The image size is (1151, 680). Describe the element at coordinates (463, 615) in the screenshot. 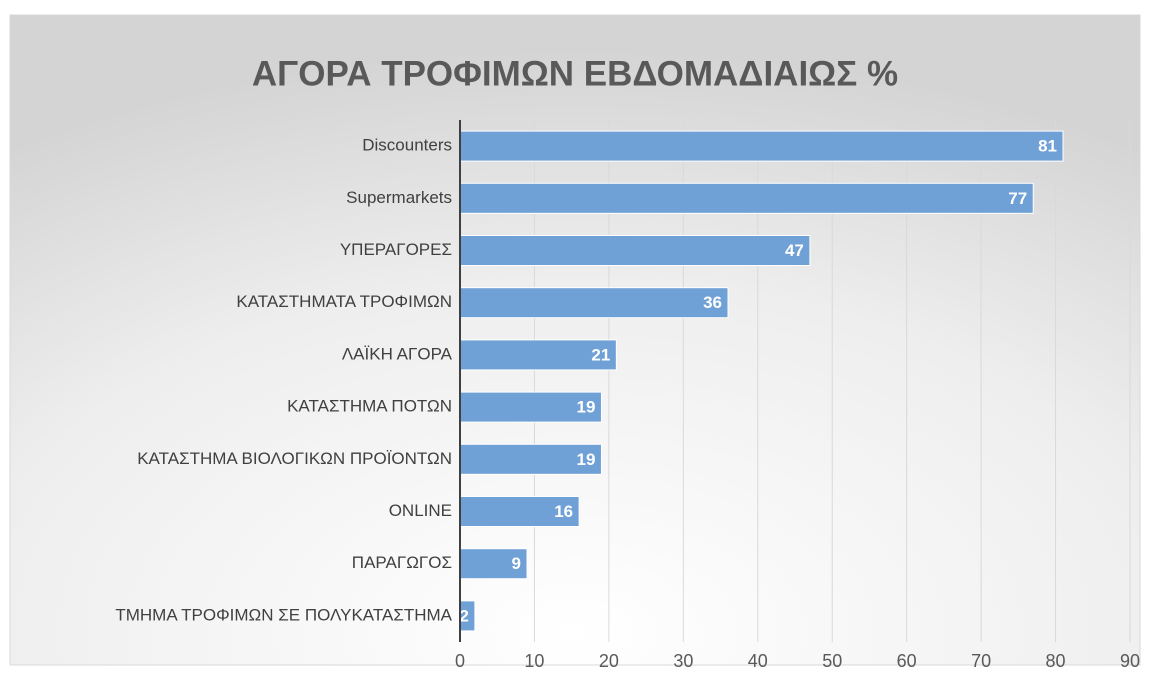

I see `data-label: 2` at that location.